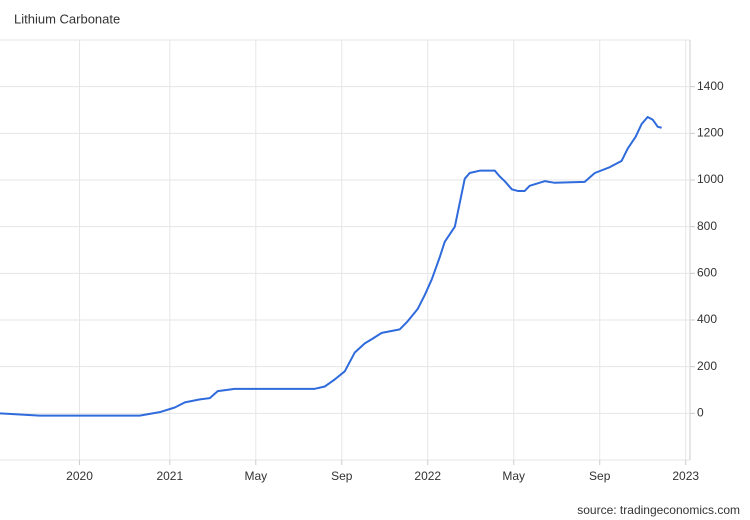 The height and width of the screenshot is (520, 750). I want to click on y-tick-label: 1400, so click(710, 86).